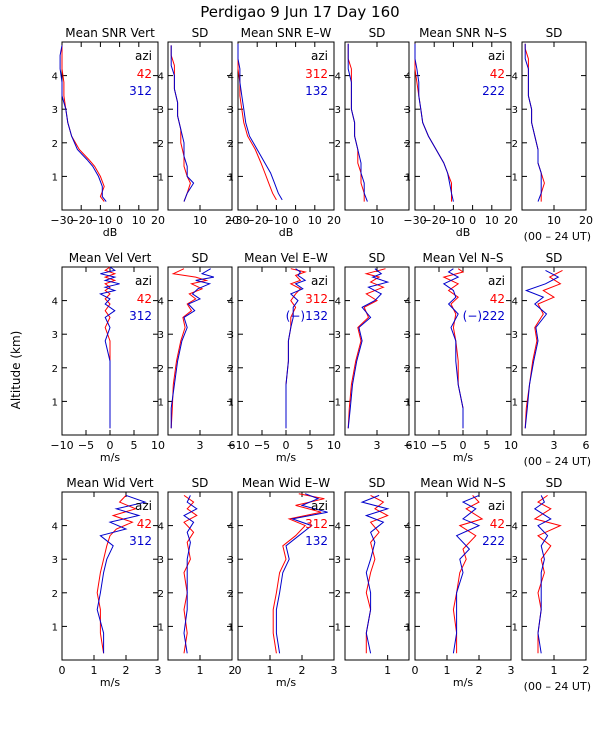 The width and height of the screenshot is (600, 755). Describe the element at coordinates (109, 483) in the screenshot. I see `panel-title: Mean Wid Vert` at that location.